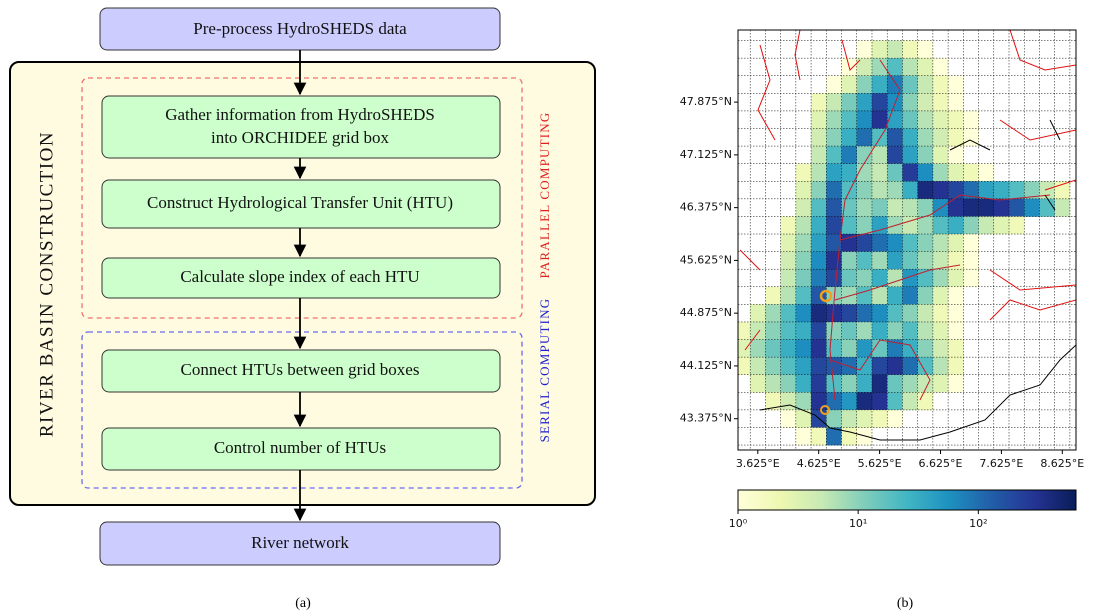  Describe the element at coordinates (300, 114) in the screenshot. I see `step-text: Gather information from HydroSHEDS` at that location.